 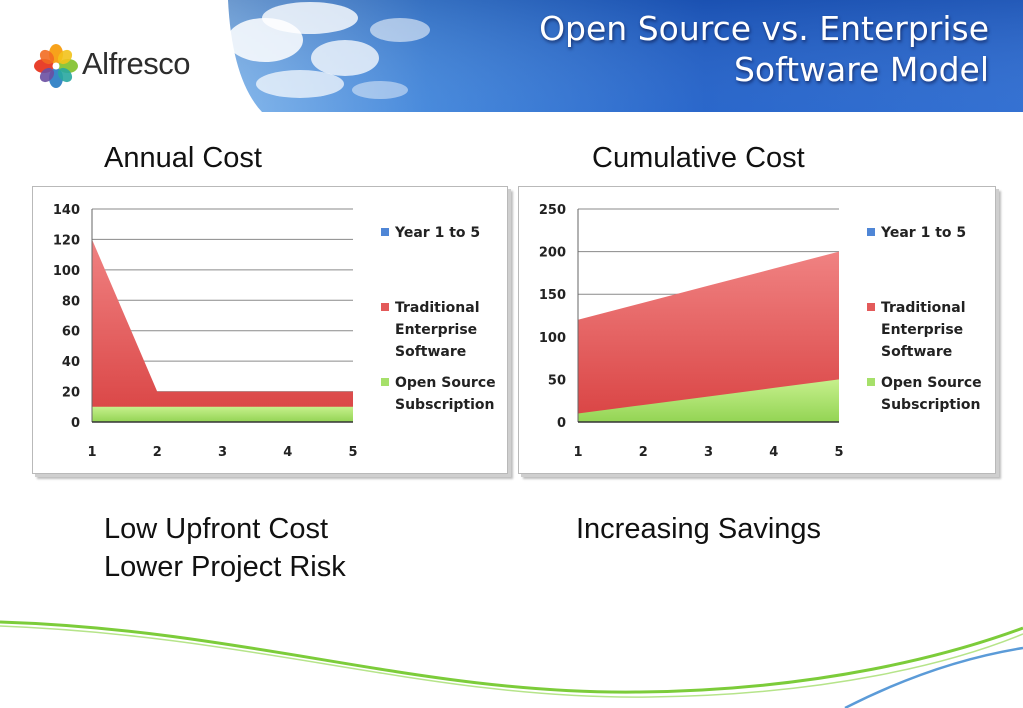 What do you see at coordinates (183, 158) in the screenshot?
I see `annual-cost-label: Annual Cost` at bounding box center [183, 158].